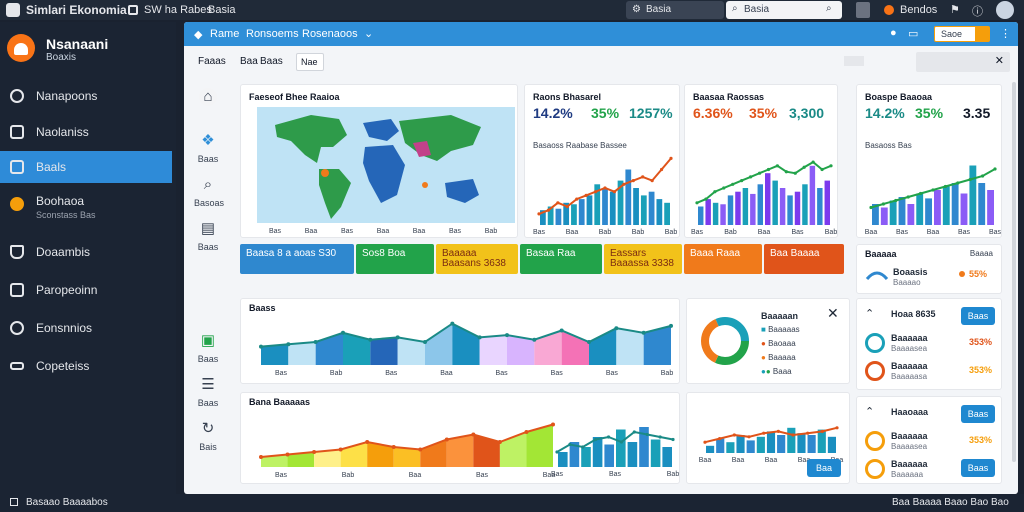 This screenshot has height=512, width=1024. I want to click on tile-4: Basaa Raa, so click(561, 259).